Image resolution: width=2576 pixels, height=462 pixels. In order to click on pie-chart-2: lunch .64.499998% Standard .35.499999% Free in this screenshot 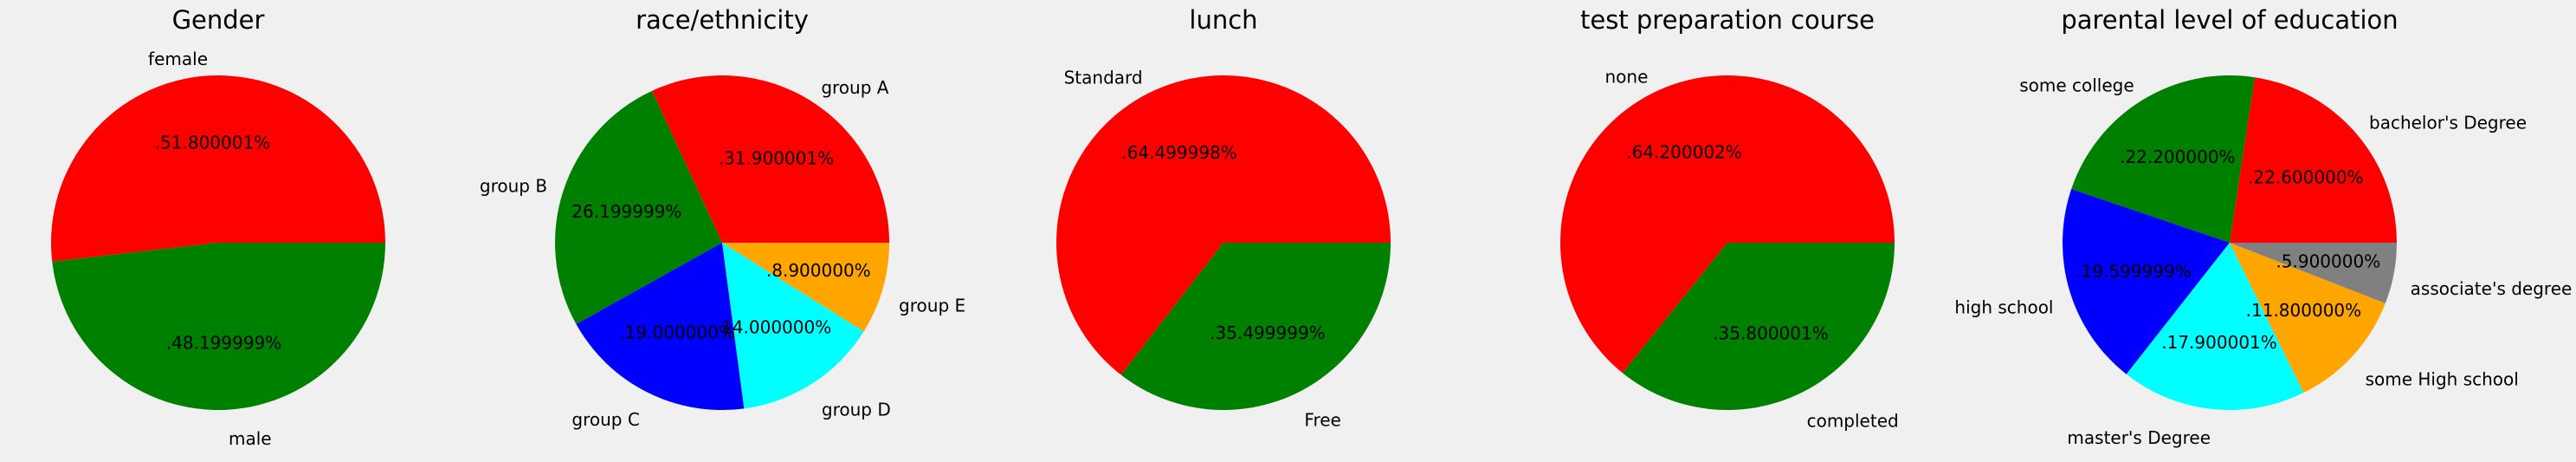, I will do `click(1223, 218)`.